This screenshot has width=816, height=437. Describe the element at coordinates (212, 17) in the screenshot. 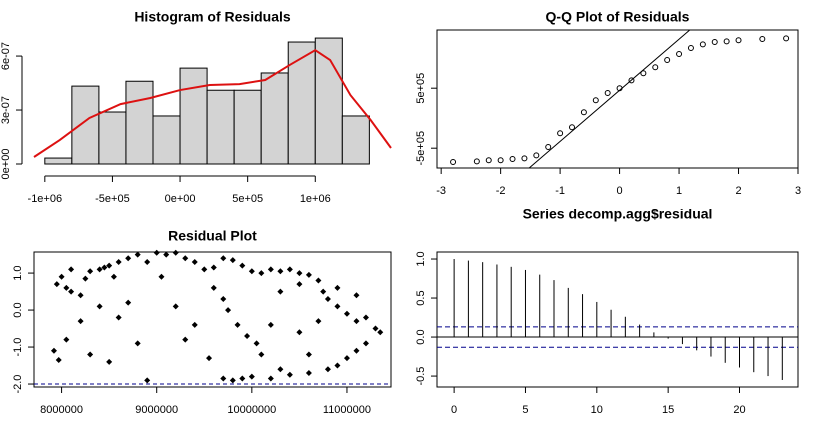

I see `chart-title: Histogram of Residuals` at that location.